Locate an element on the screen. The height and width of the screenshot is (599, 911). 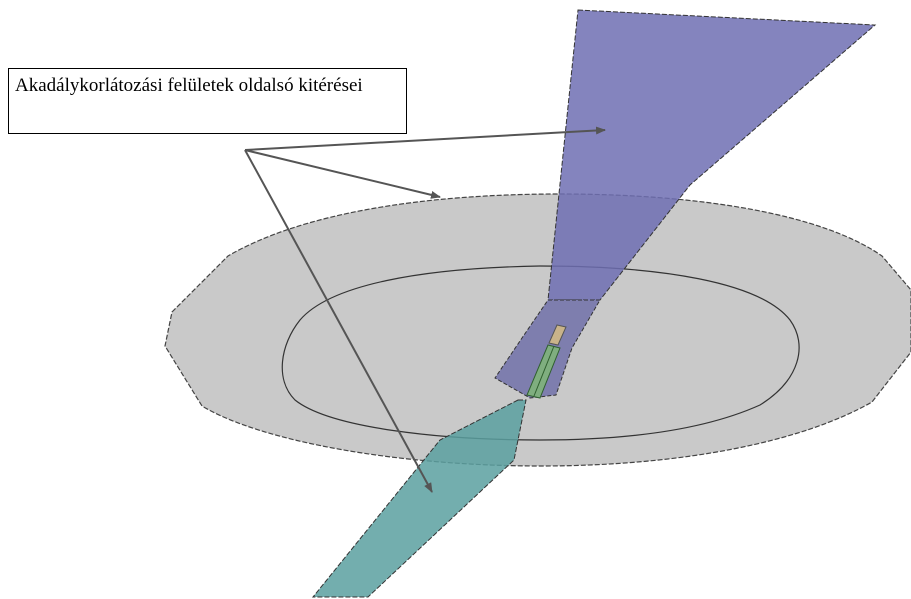
runway-end is located at coordinates (557, 335).